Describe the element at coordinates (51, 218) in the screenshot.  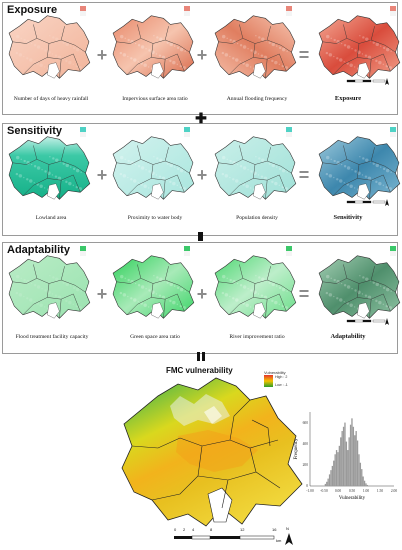
I see `caption-lowland: Lowland area` at that location.